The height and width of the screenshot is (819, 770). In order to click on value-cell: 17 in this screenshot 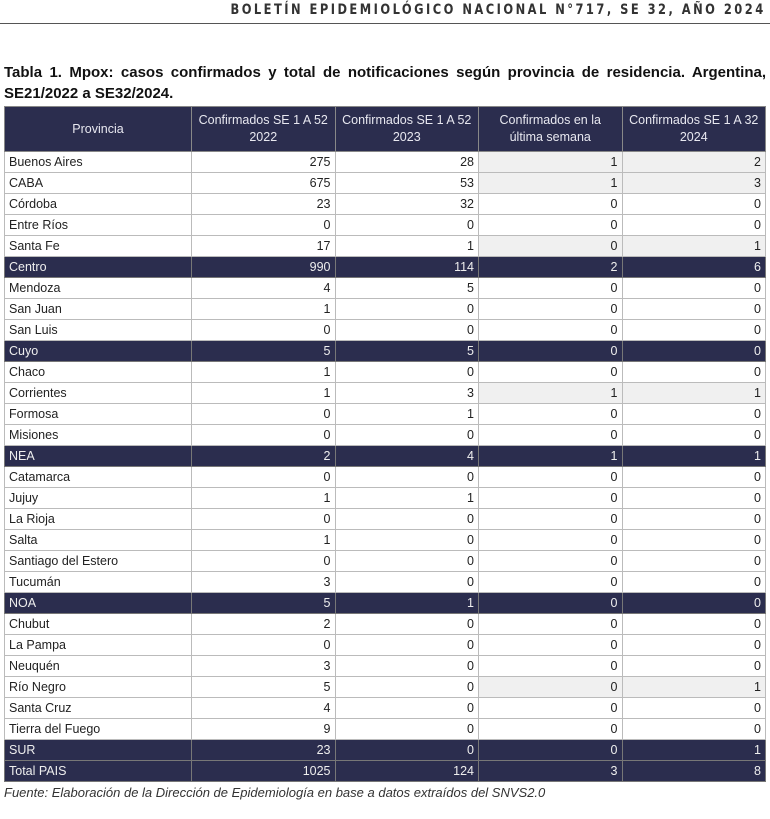, I will do `click(263, 246)`.